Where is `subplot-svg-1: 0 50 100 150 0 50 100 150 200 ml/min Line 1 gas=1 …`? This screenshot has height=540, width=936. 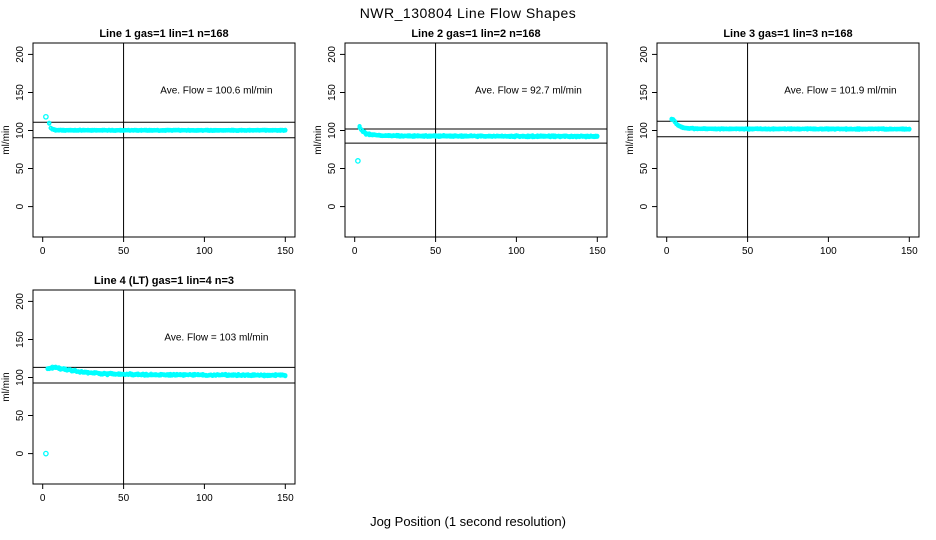
subplot-svg-1: 0 50 100 150 0 50 100 150 200 ml/min Line 1 gas=1 … is located at coordinates (148, 142).